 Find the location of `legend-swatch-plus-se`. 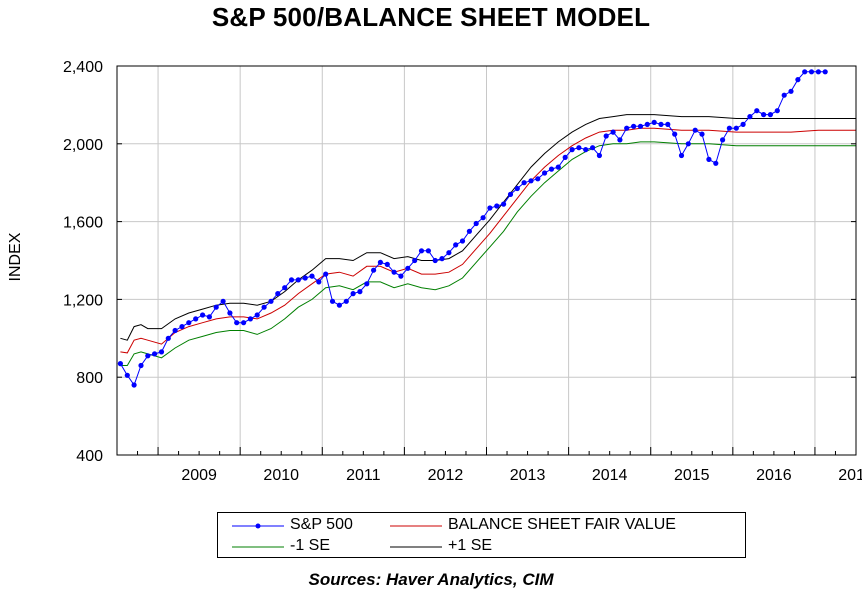

legend-swatch-plus-se is located at coordinates (416, 547).